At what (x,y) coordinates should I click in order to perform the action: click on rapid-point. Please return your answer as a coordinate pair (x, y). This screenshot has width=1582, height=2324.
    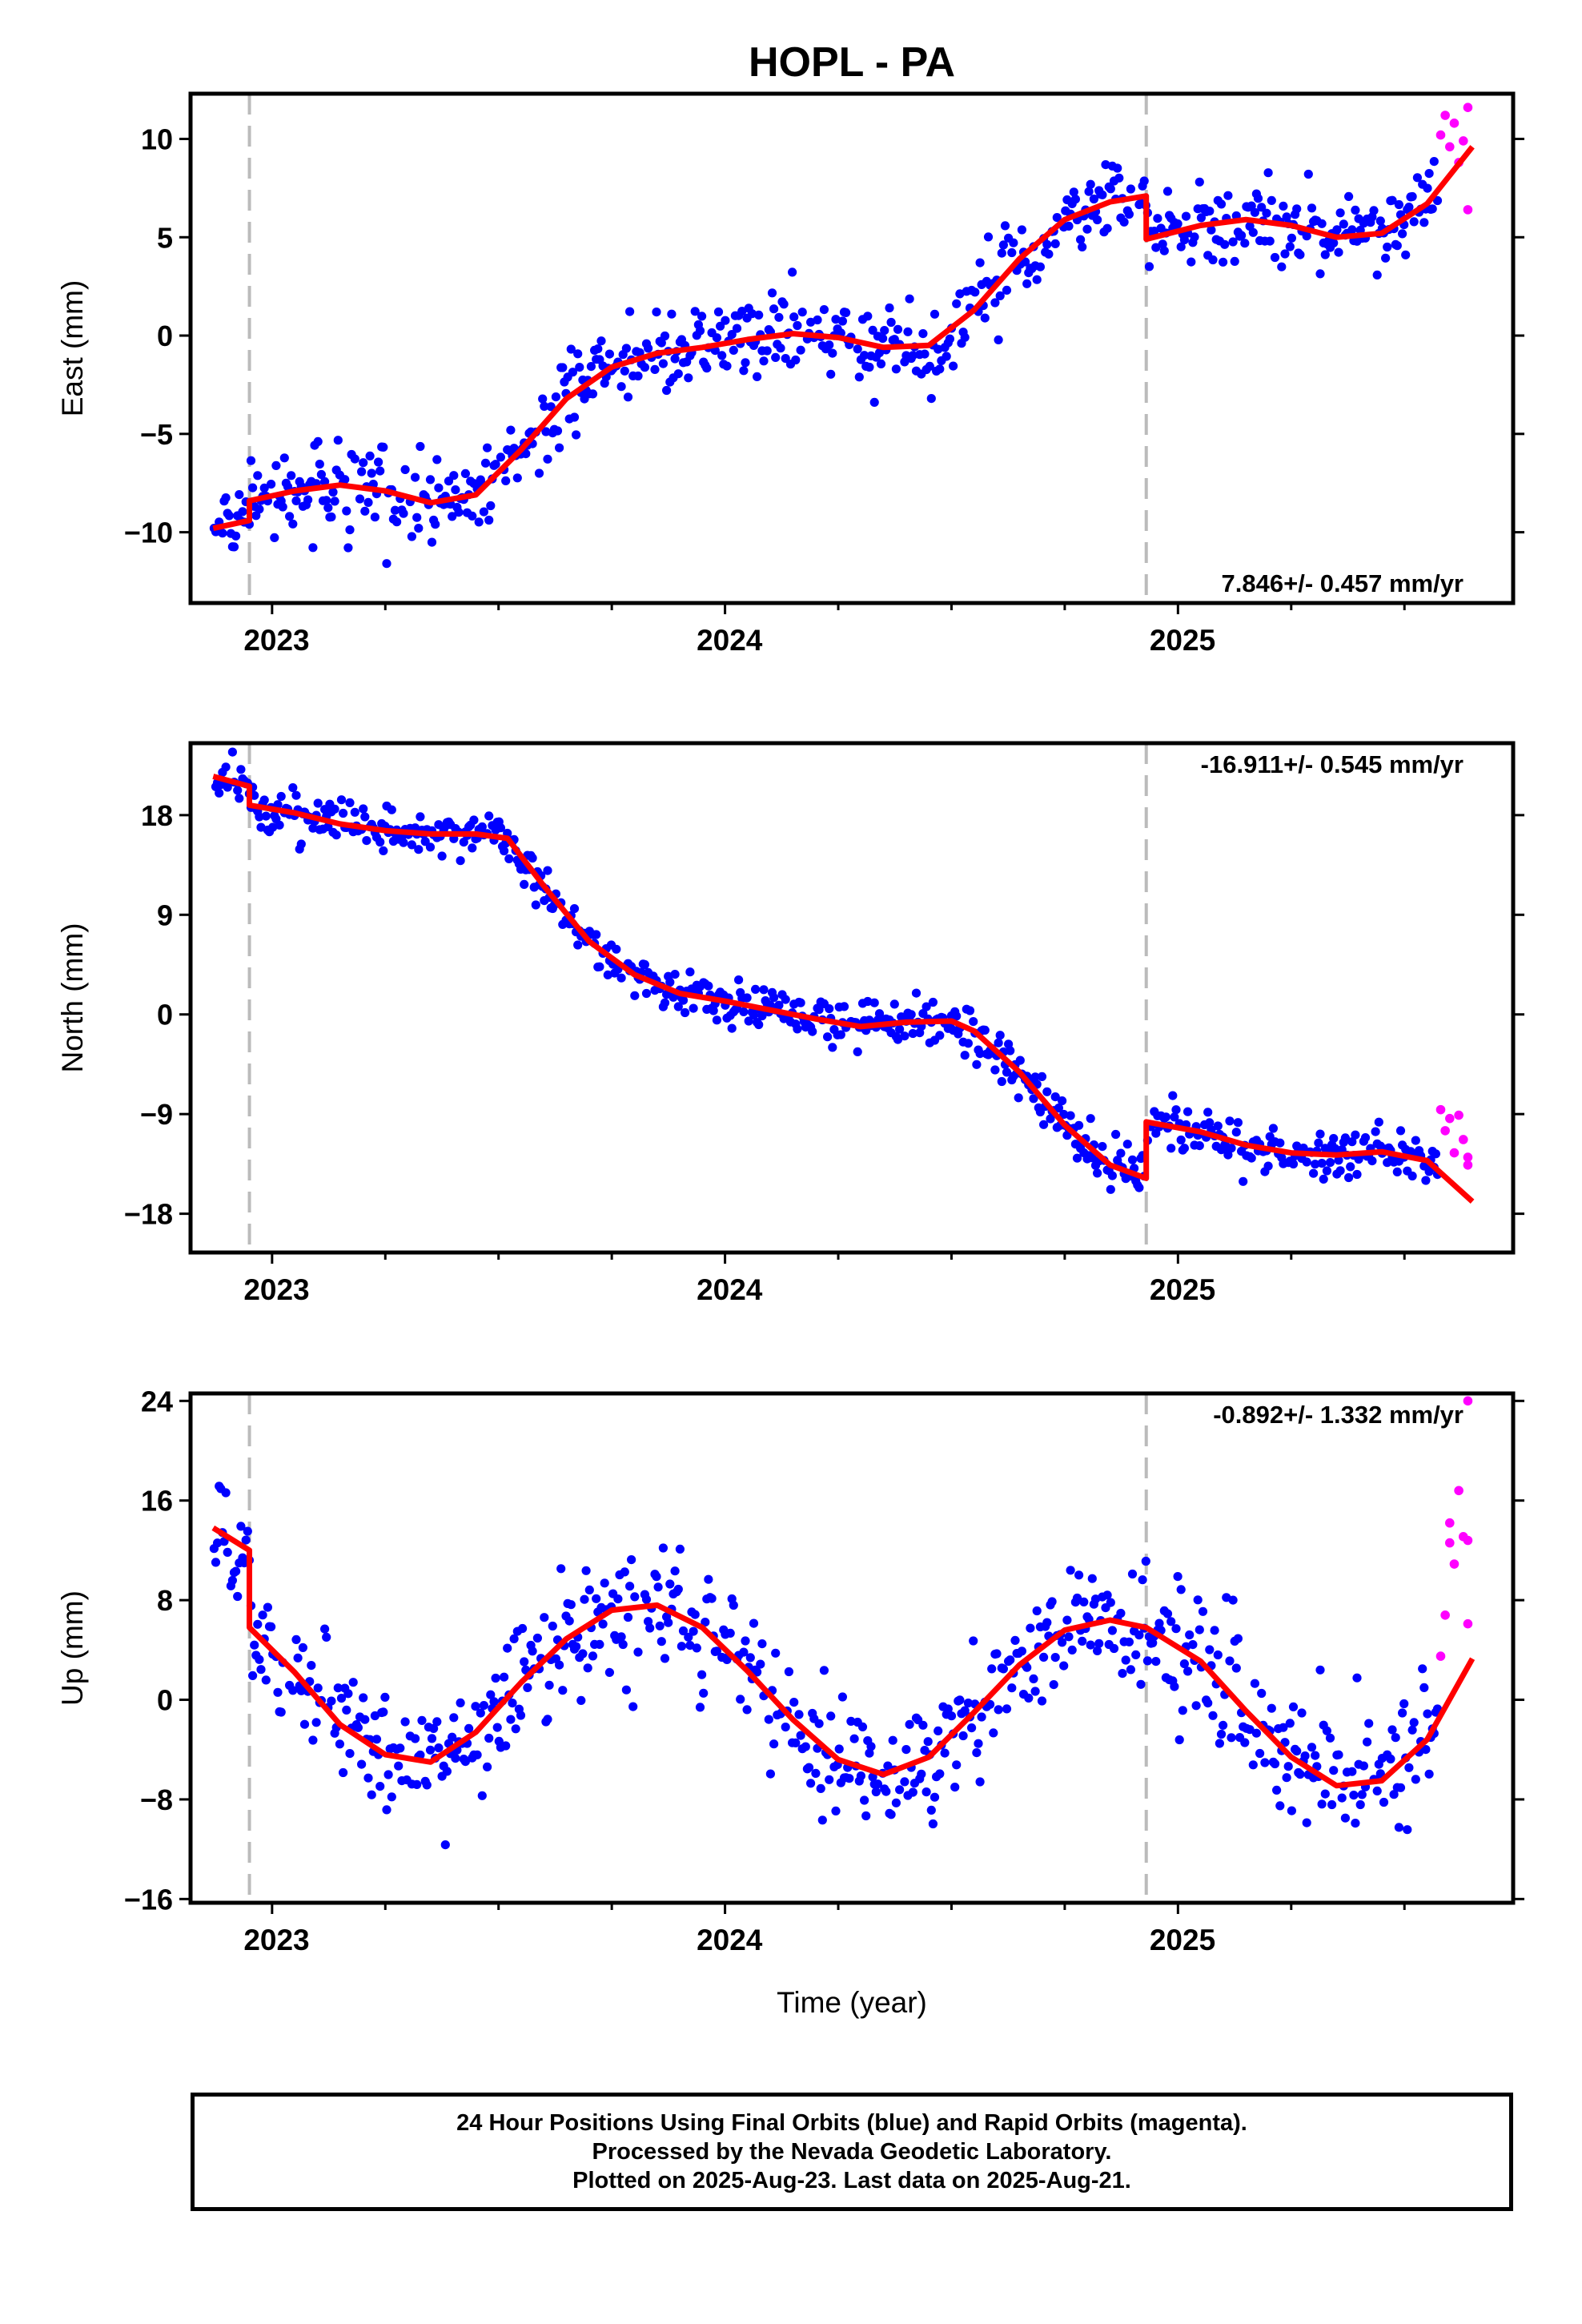
    Looking at the image, I should click on (1449, 1523).